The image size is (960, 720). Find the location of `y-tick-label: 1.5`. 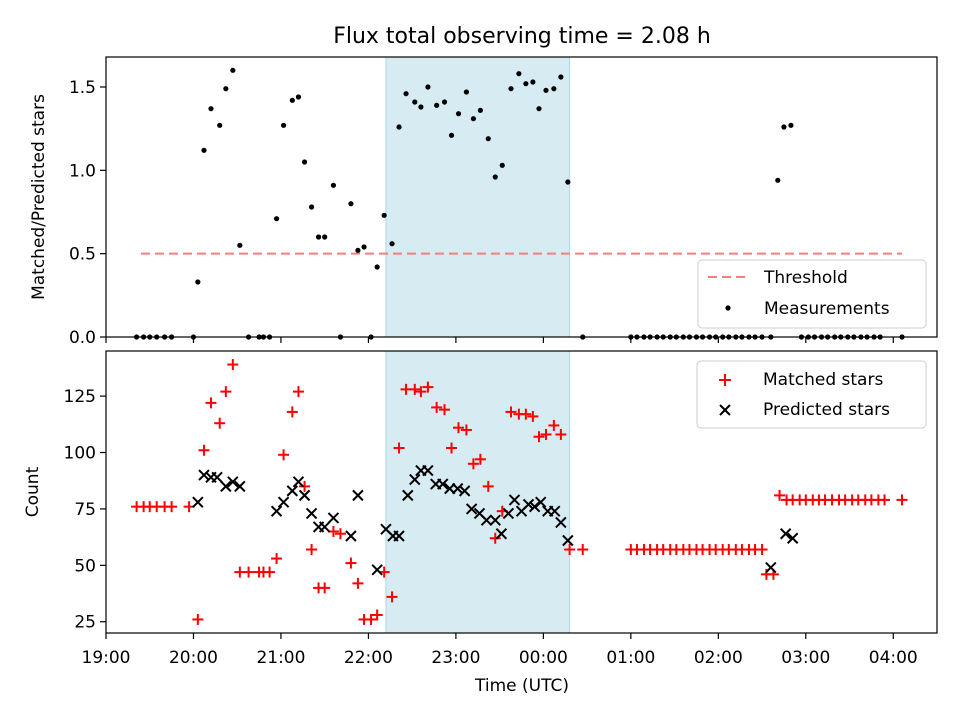

y-tick-label: 1.5 is located at coordinates (82, 88).